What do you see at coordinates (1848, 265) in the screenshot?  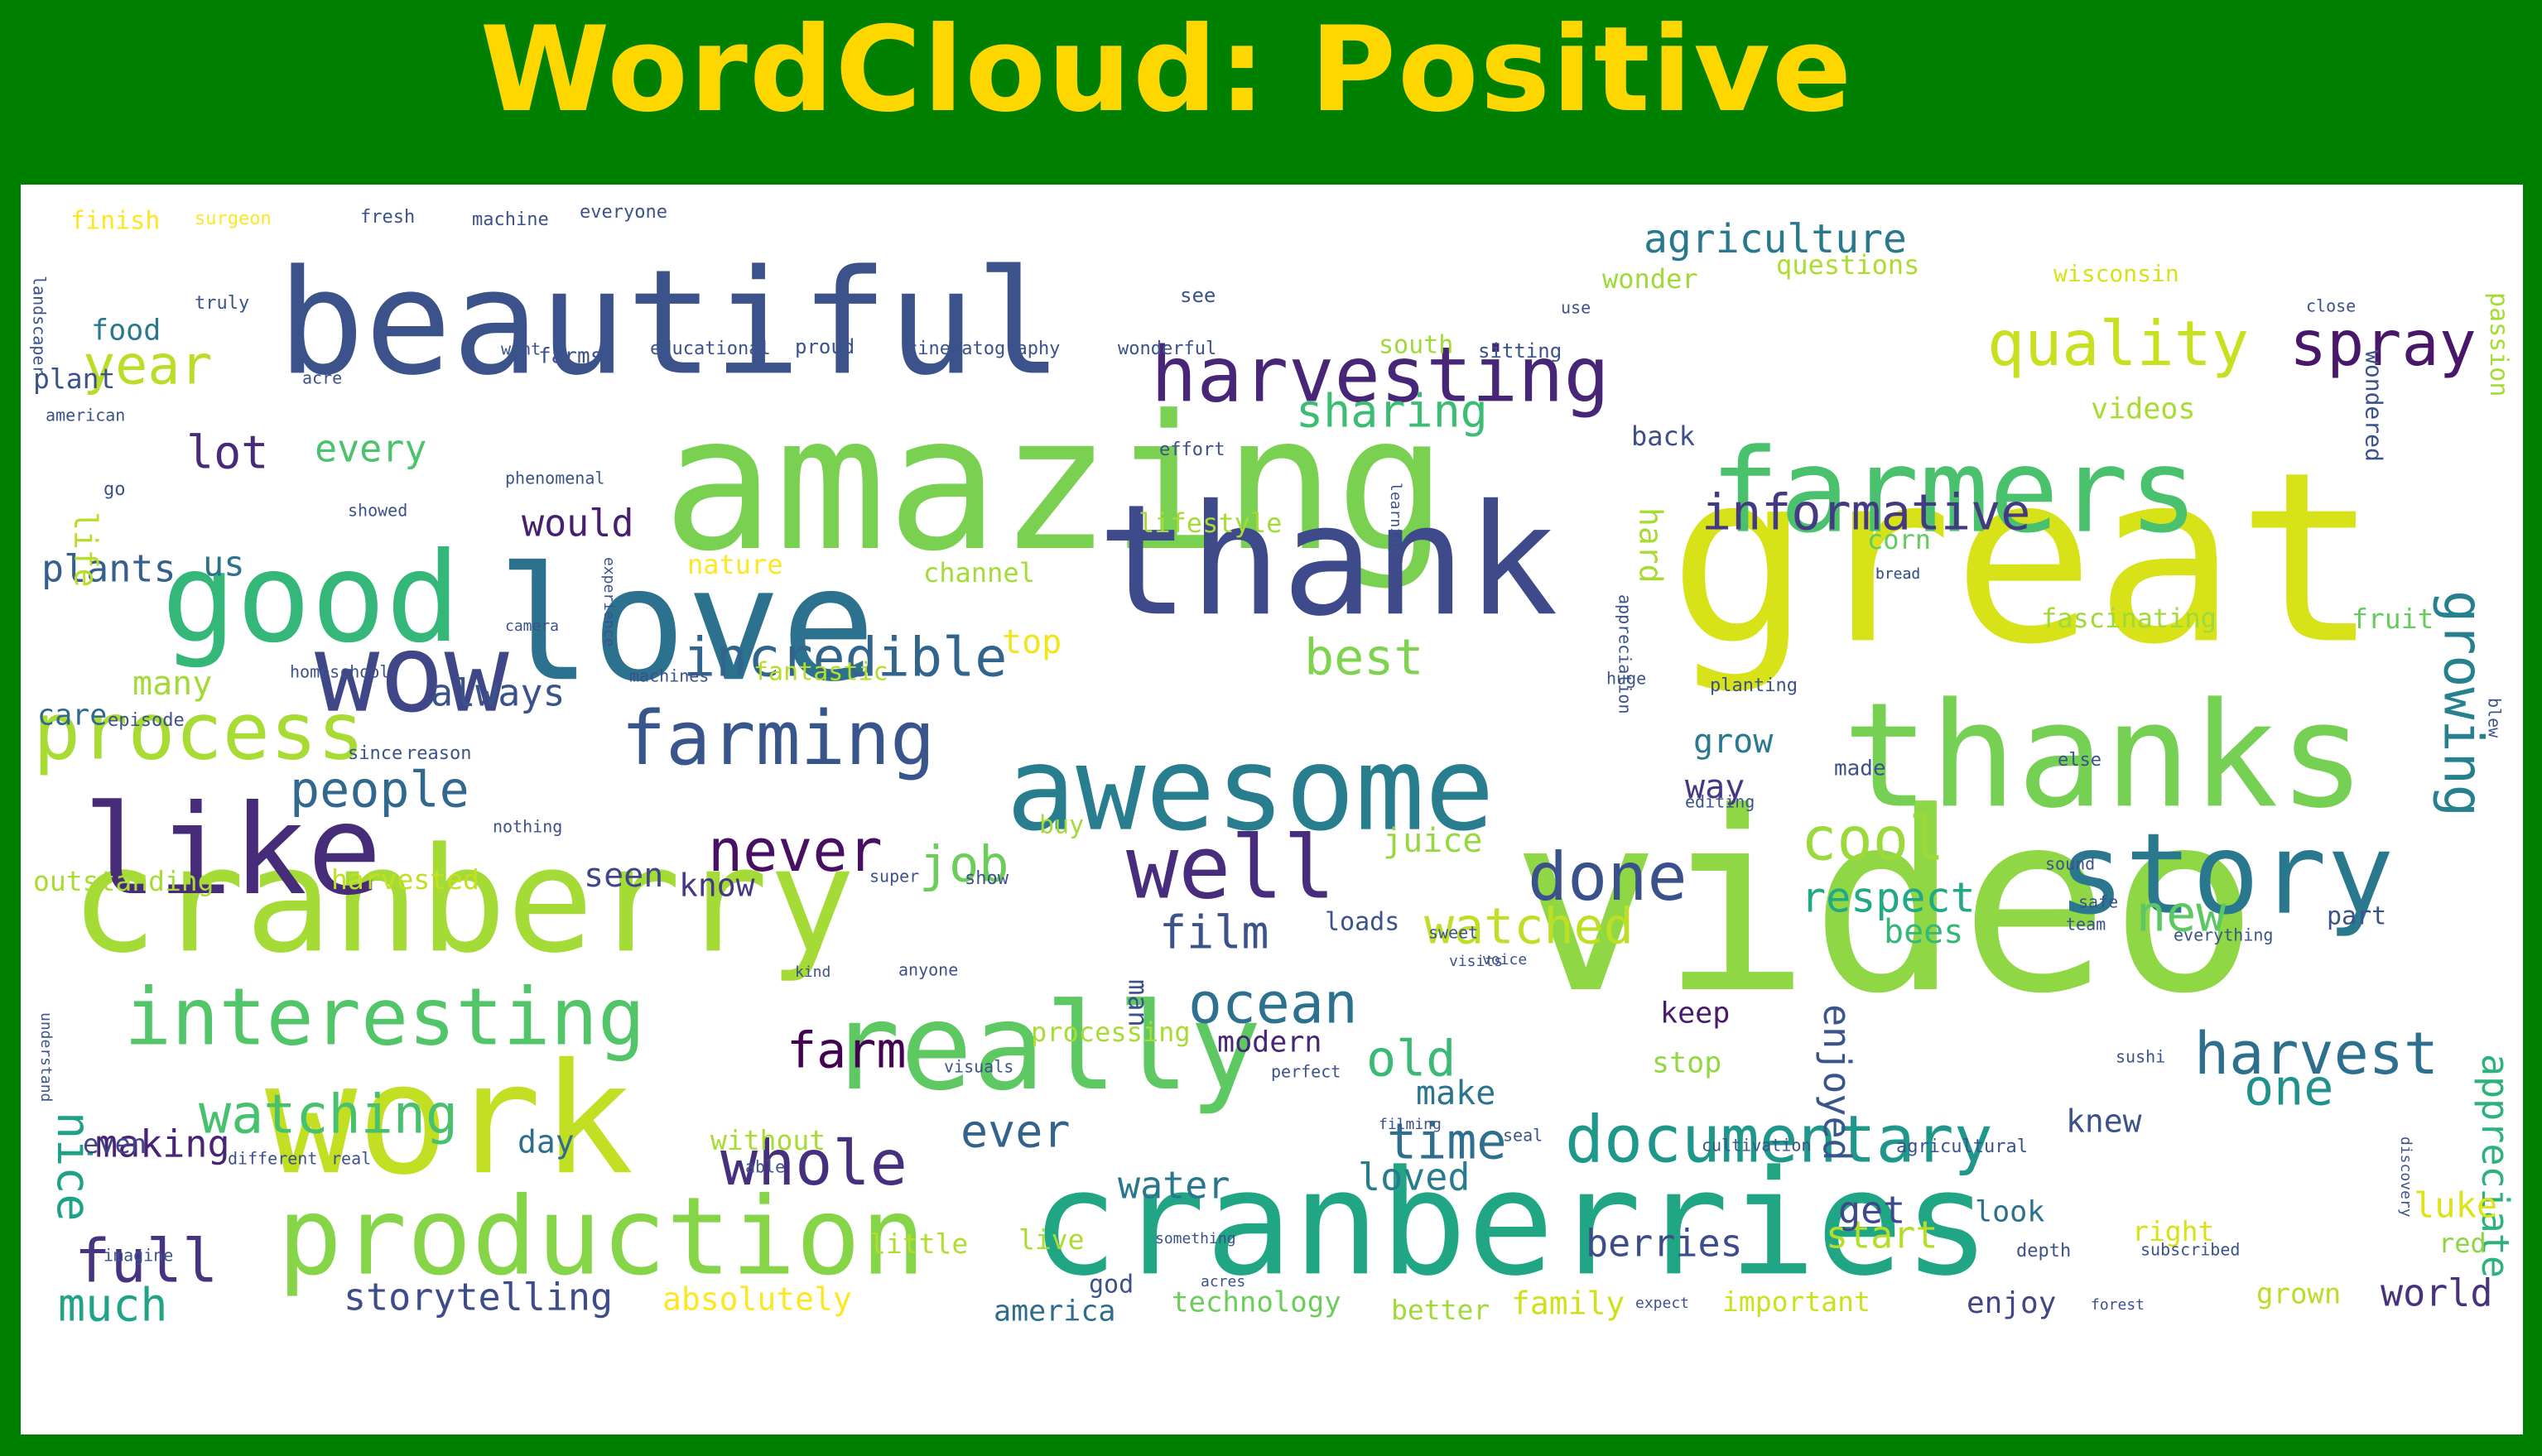 I see `word-questions: questions` at bounding box center [1848, 265].